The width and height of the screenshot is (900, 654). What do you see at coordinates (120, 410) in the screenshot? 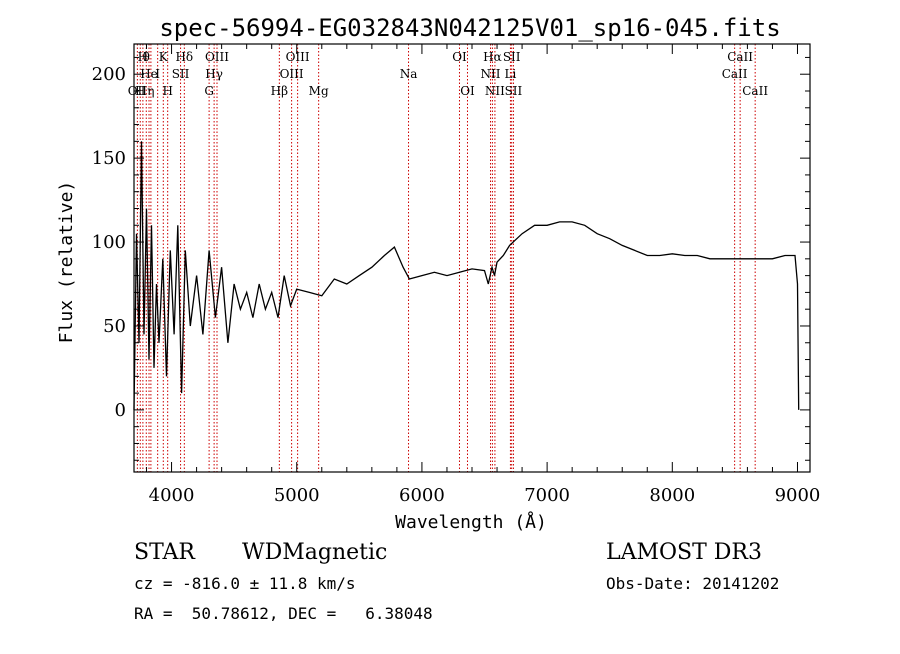
I see `y-tick-label-0: 0` at bounding box center [120, 410].